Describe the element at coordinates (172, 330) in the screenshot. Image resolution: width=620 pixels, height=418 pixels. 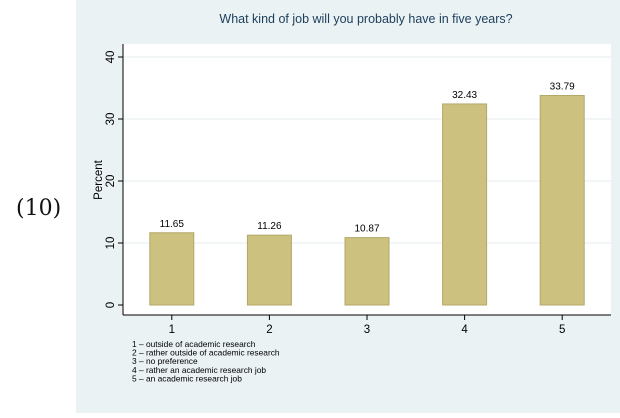
I see `x-tick-label: 1` at that location.